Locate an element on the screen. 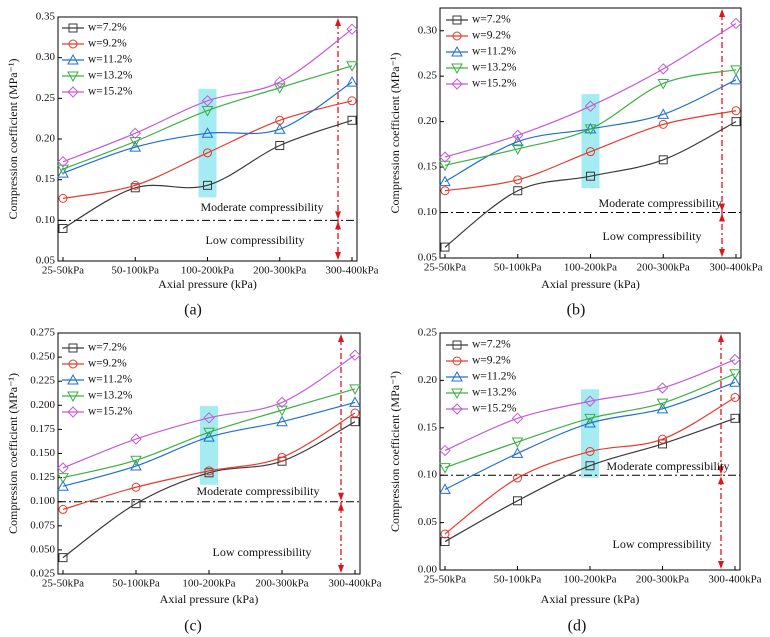 This screenshot has height=637, width=770. panel-label: (a) is located at coordinates (193, 310).